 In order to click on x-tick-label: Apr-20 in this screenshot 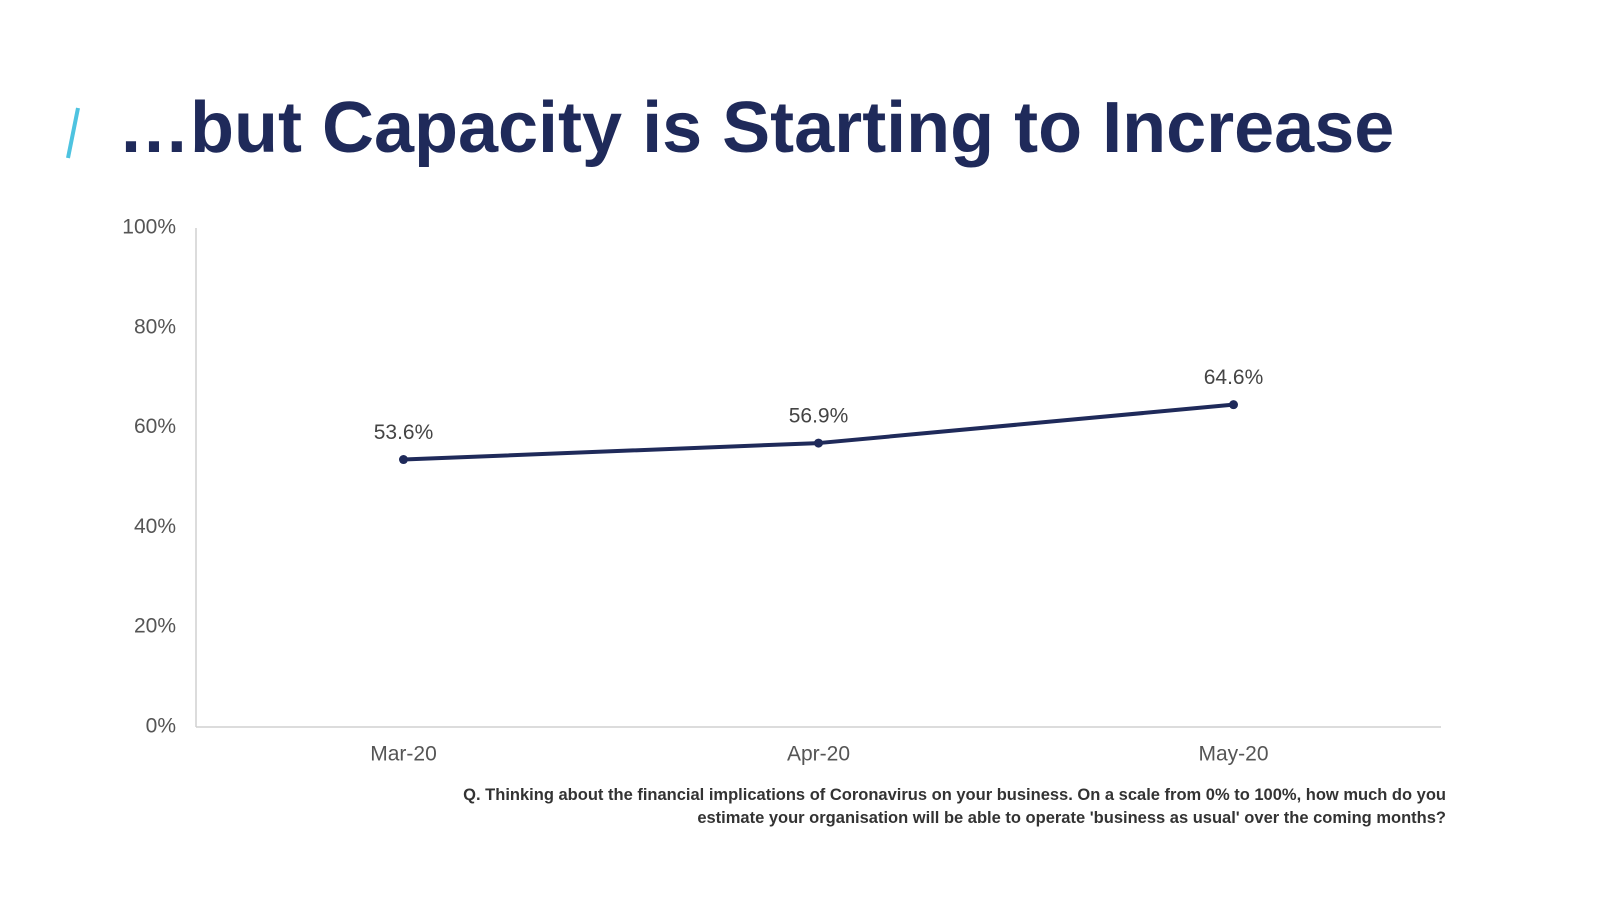, I will do `click(818, 754)`.